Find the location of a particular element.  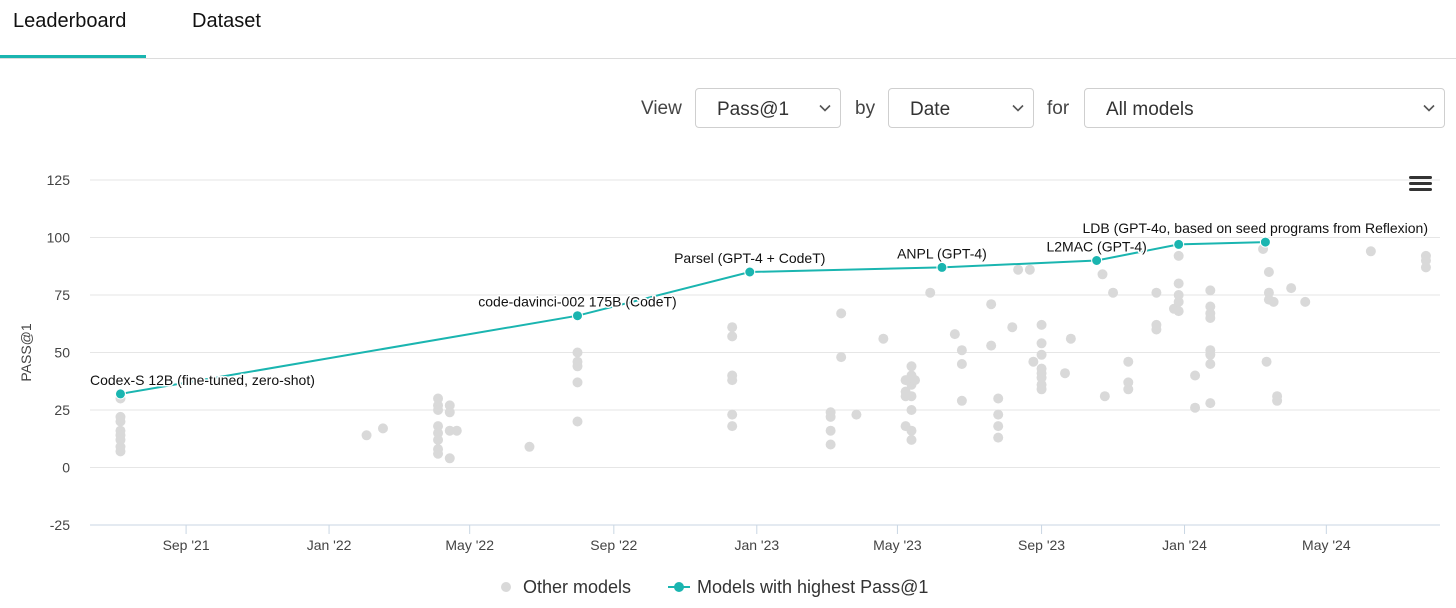

view-select: Pass@1 is located at coordinates (768, 108).